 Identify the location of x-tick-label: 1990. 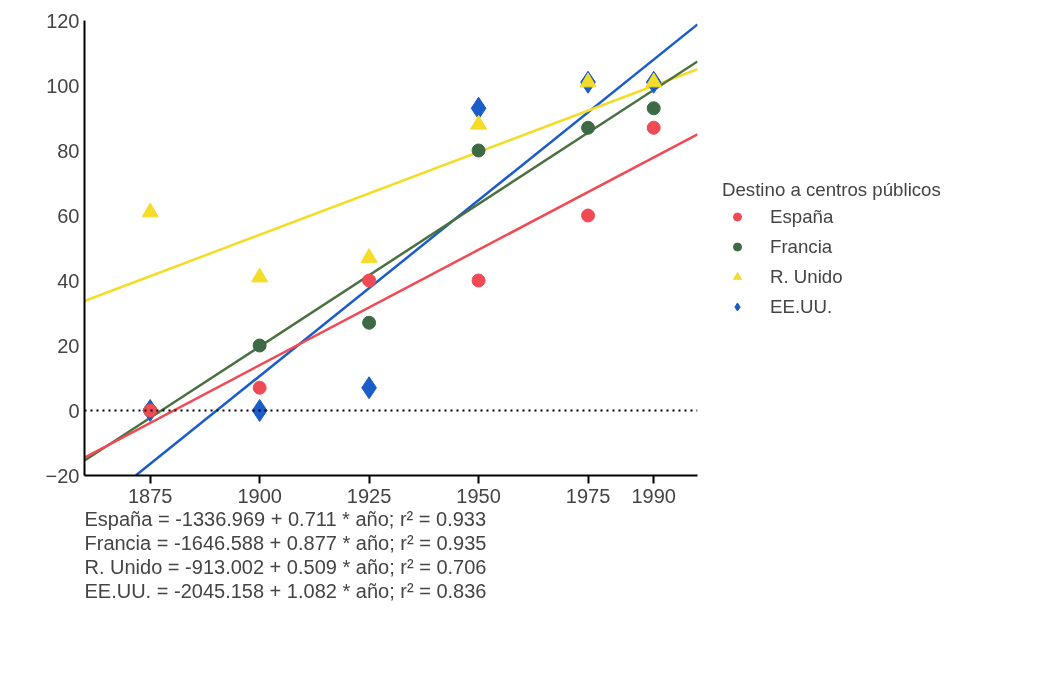
(653, 495).